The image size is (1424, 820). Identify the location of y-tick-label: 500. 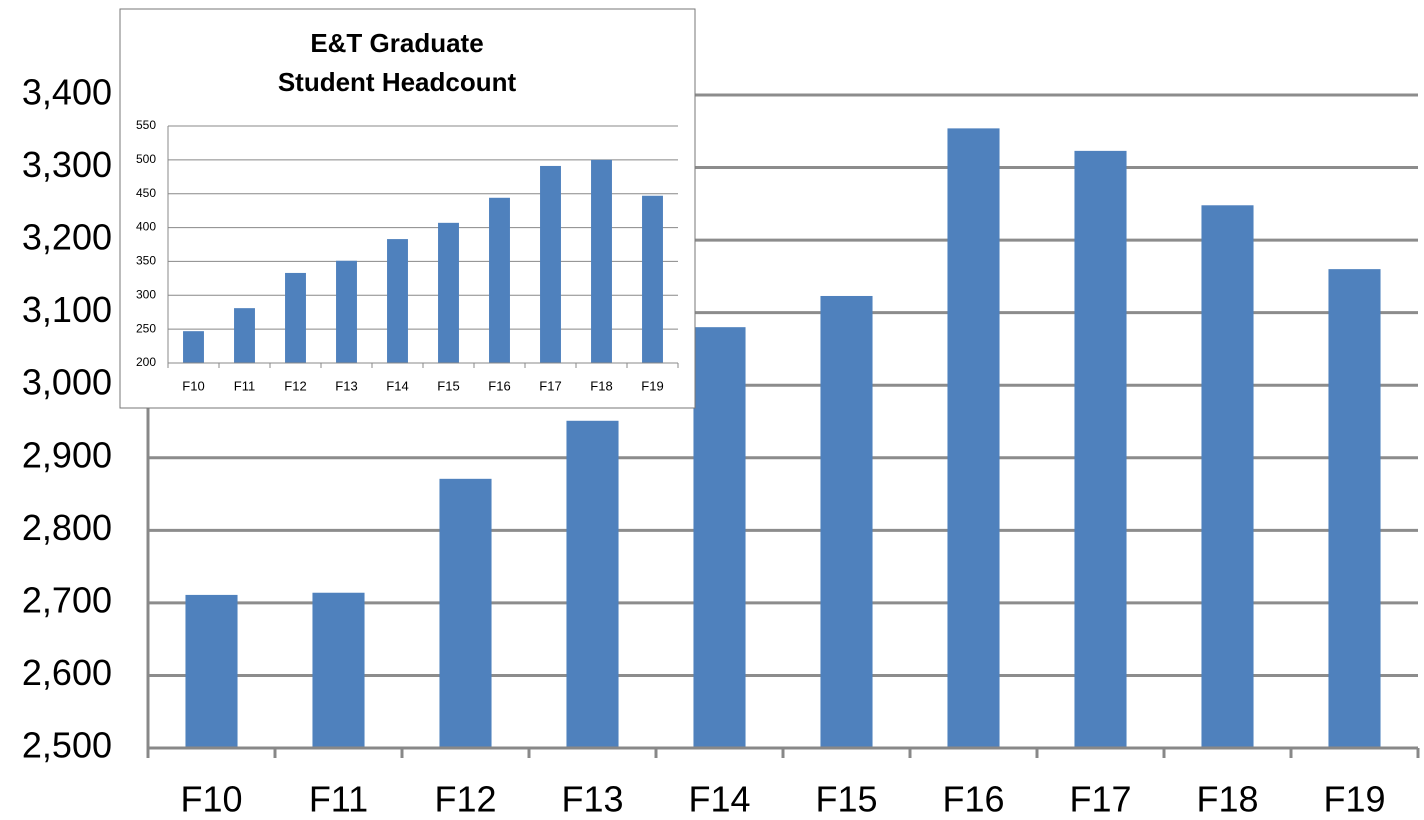
(146, 159).